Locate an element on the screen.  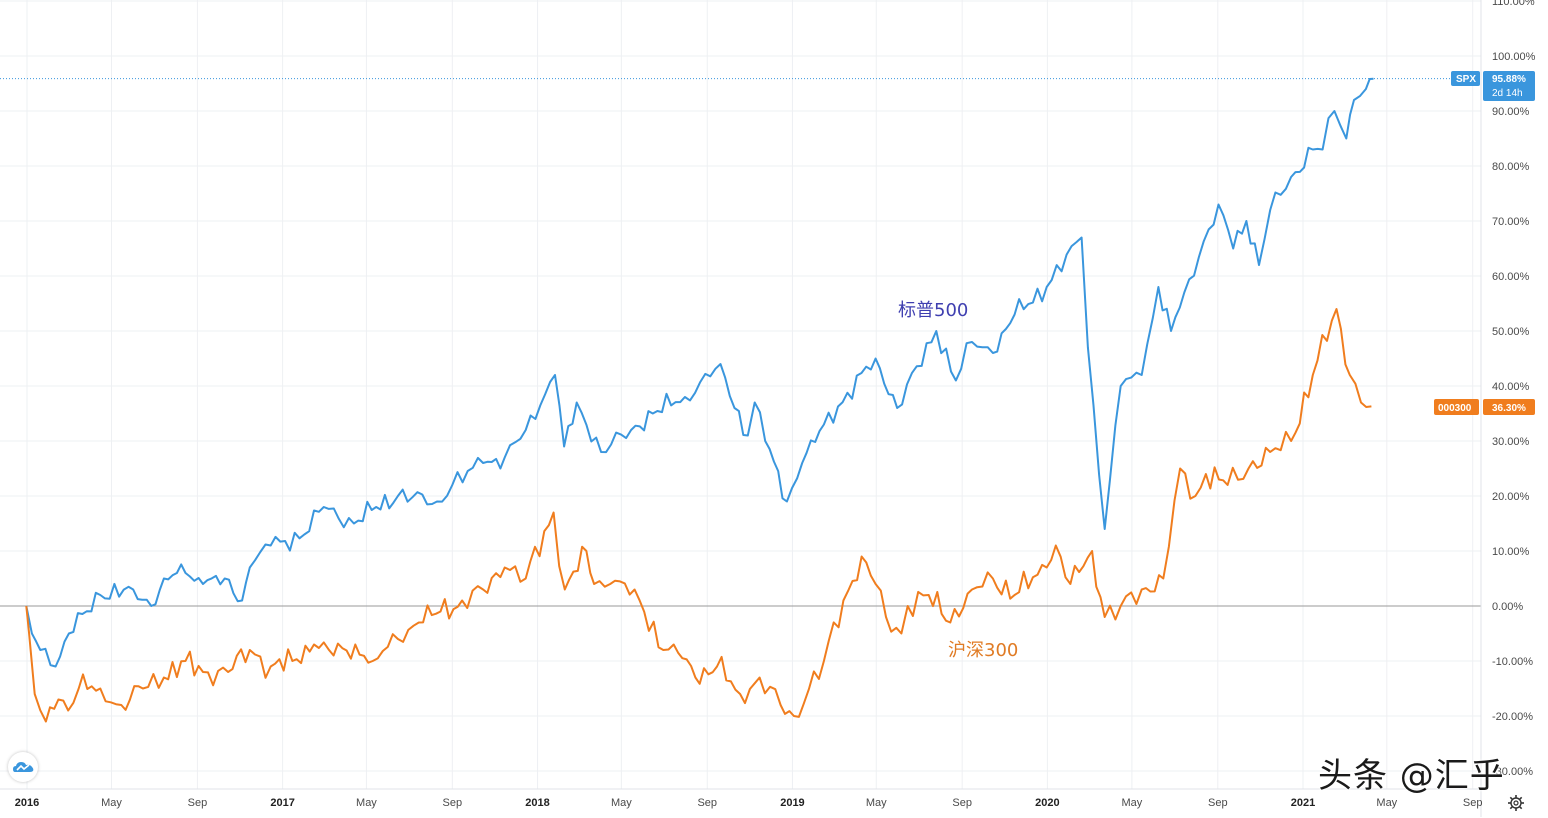
csi-series-label: 沪深300 is located at coordinates (983, 650).